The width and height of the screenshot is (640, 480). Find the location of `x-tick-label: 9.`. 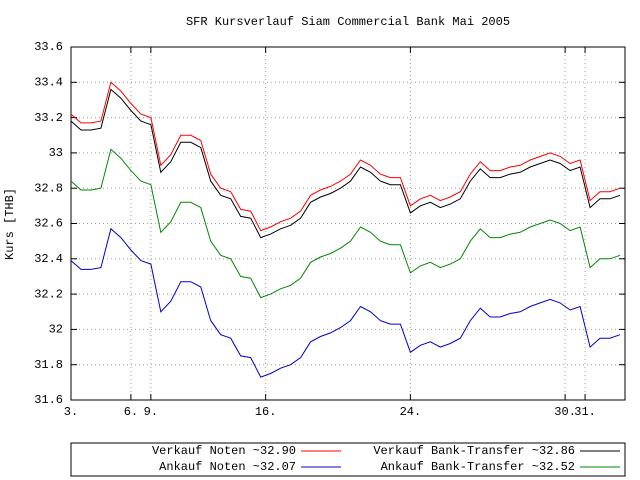

x-tick-label: 9. is located at coordinates (151, 412).